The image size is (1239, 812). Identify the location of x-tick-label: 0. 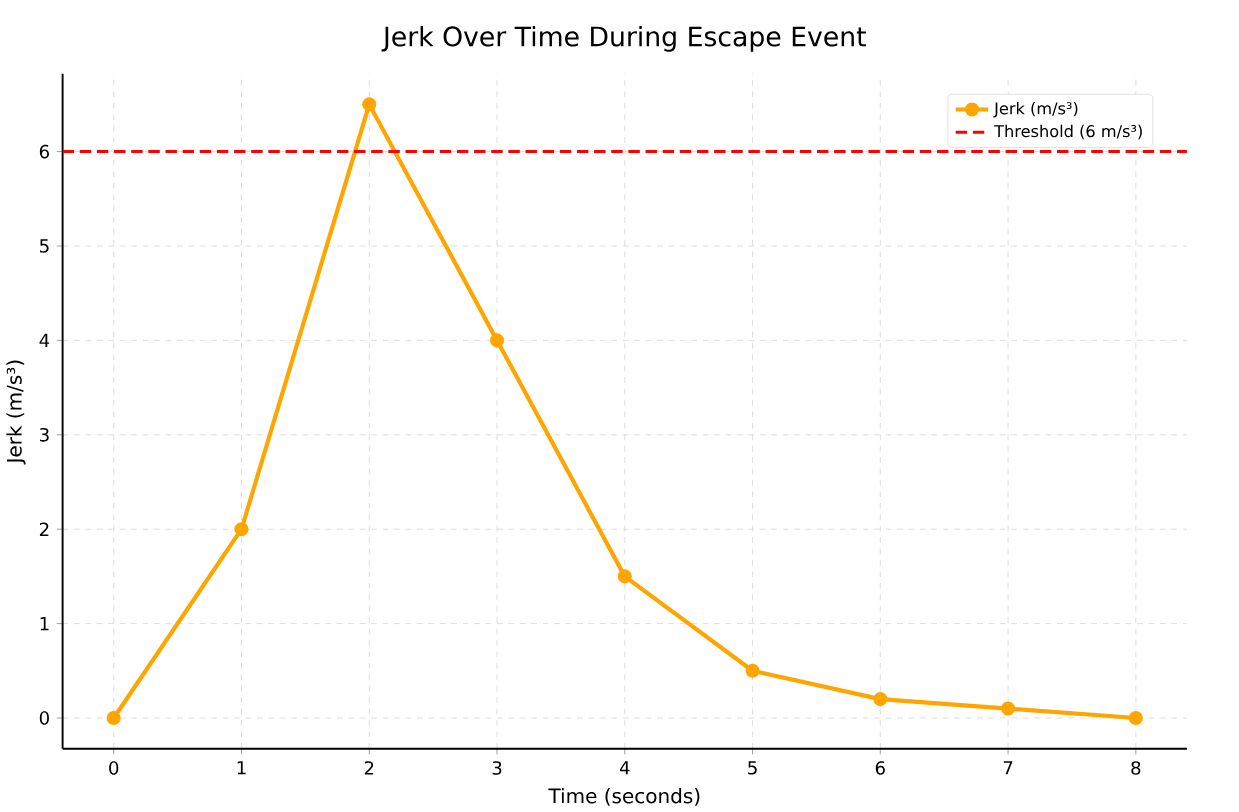
(114, 768).